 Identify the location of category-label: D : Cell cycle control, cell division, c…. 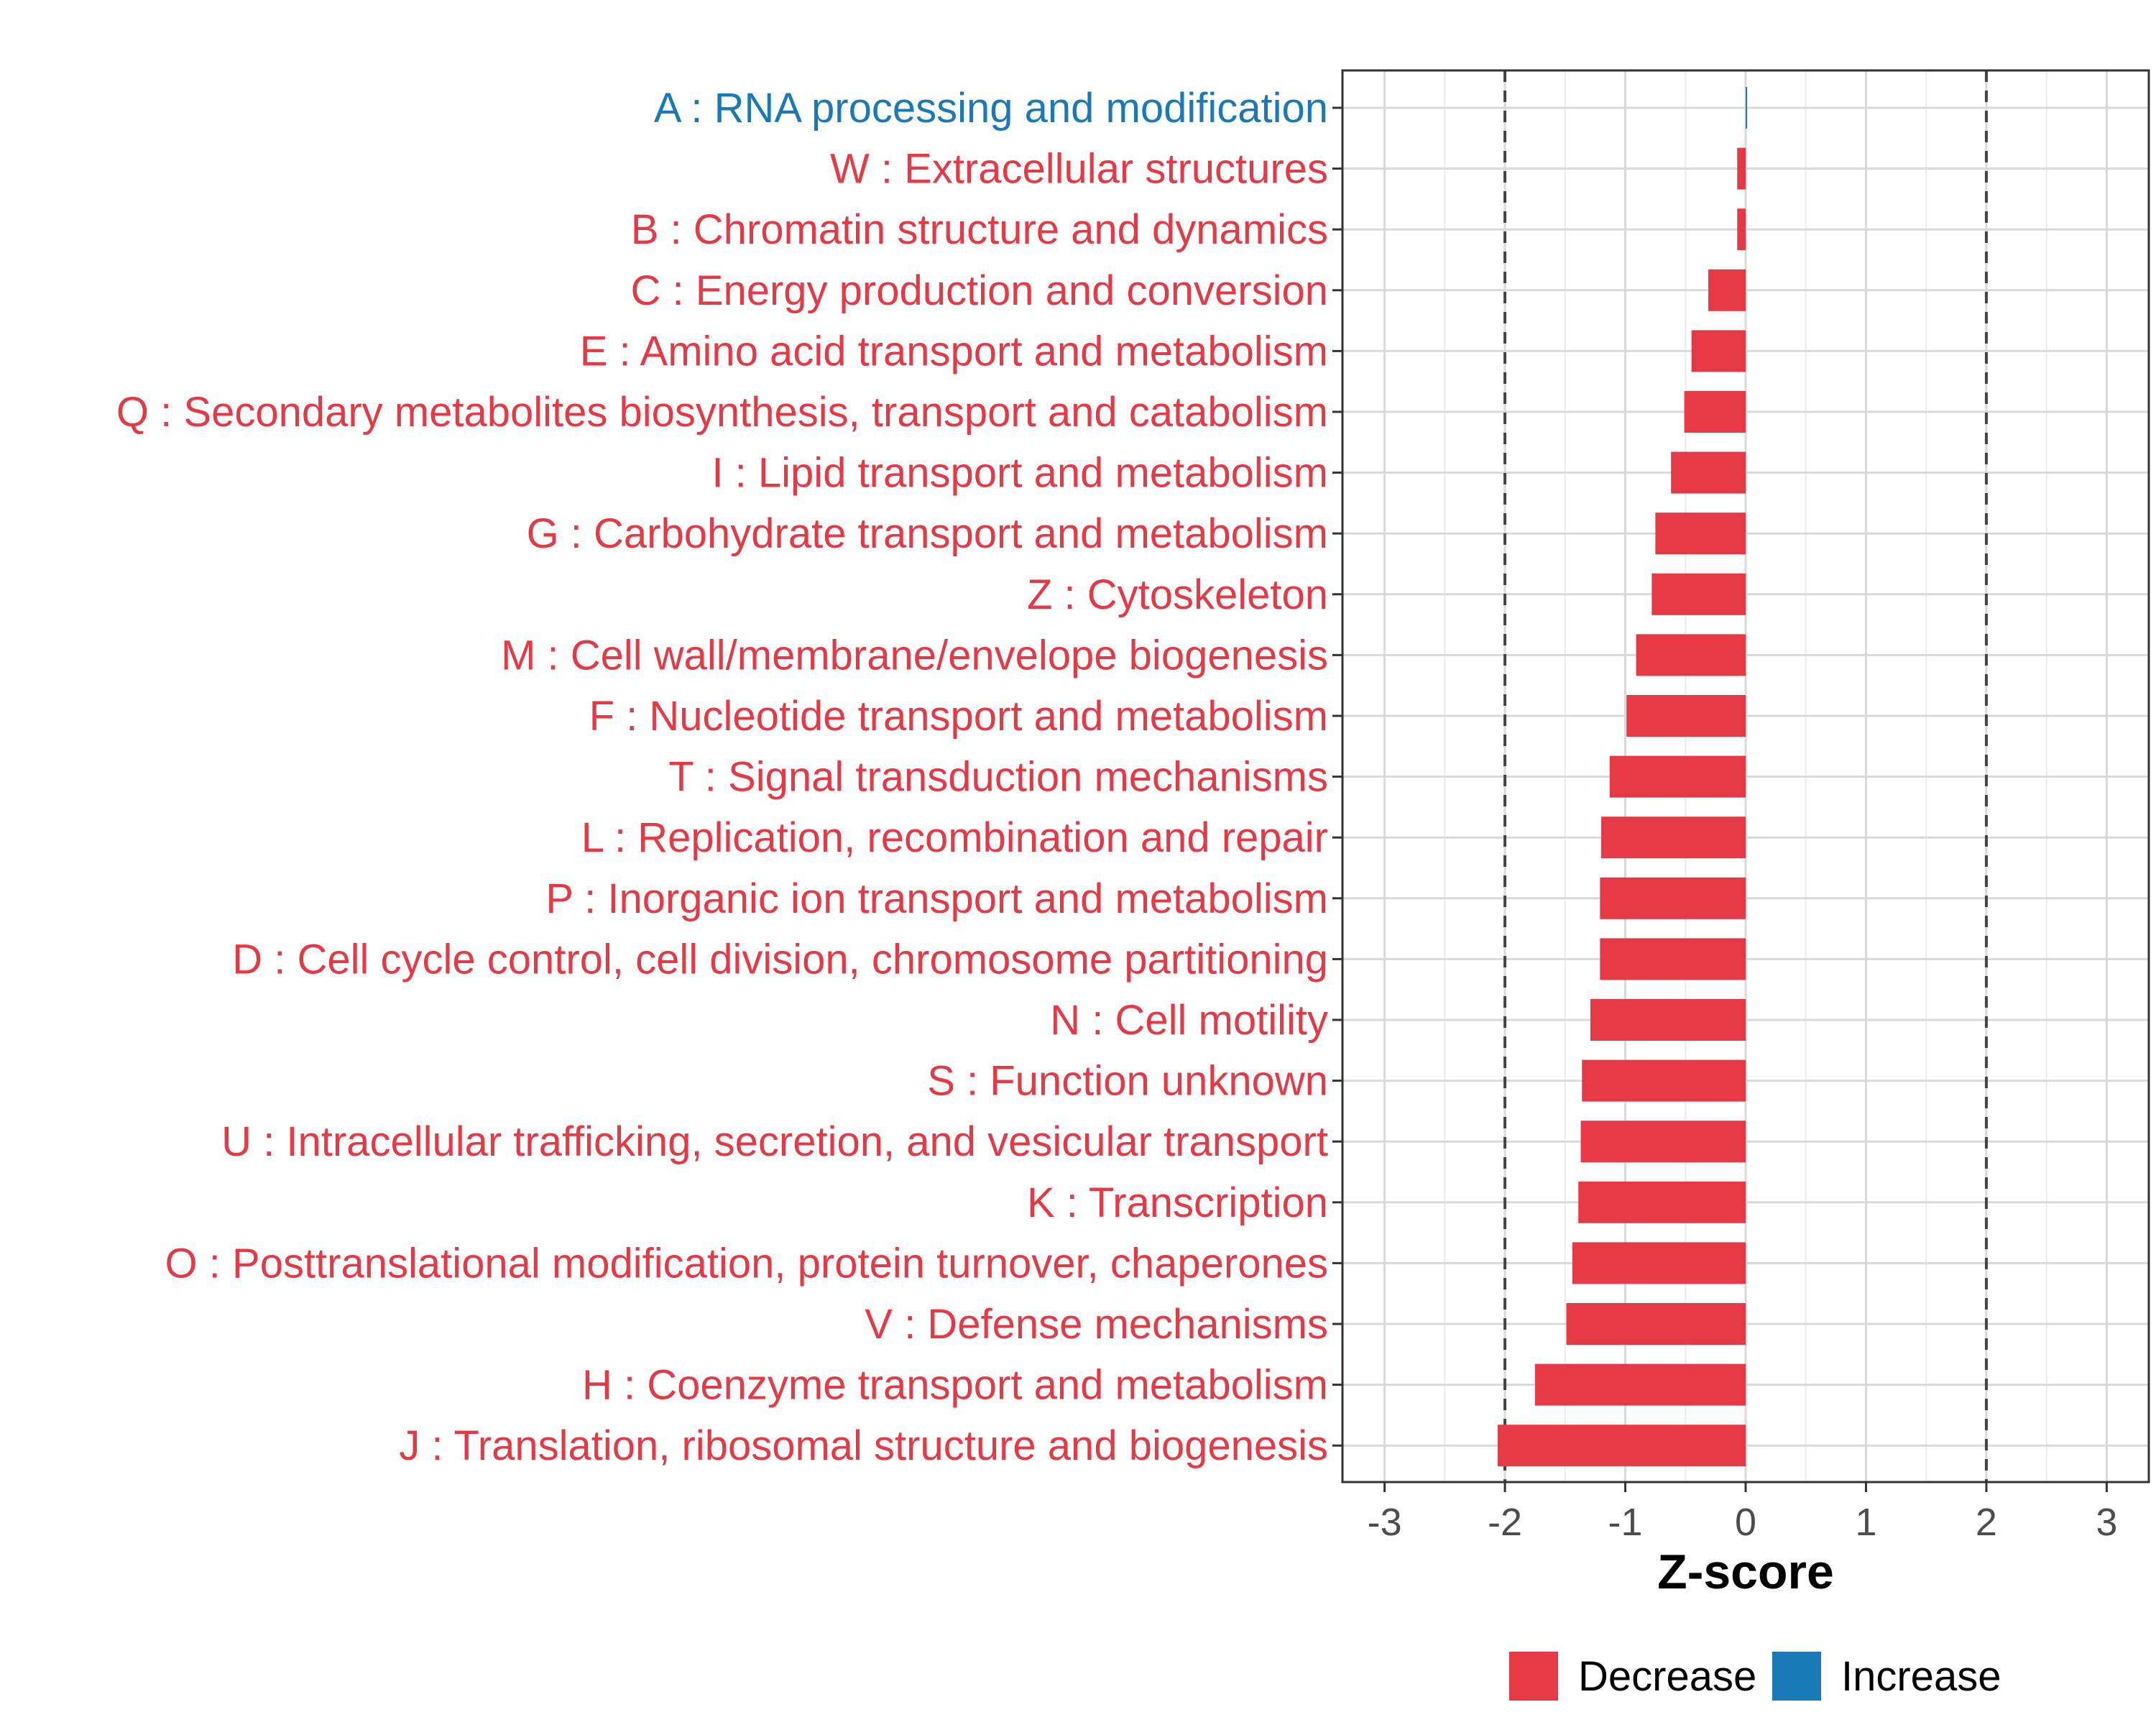
(780, 959).